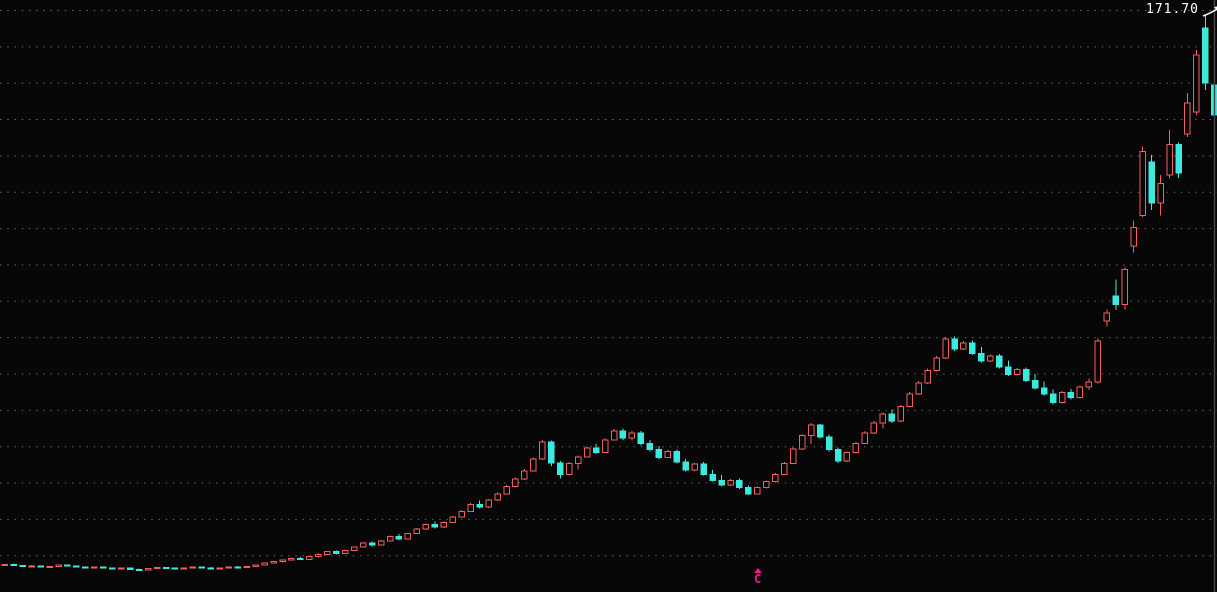 The height and width of the screenshot is (592, 1217). Describe the element at coordinates (758, 579) in the screenshot. I see `event-marker-symbol: C` at that location.